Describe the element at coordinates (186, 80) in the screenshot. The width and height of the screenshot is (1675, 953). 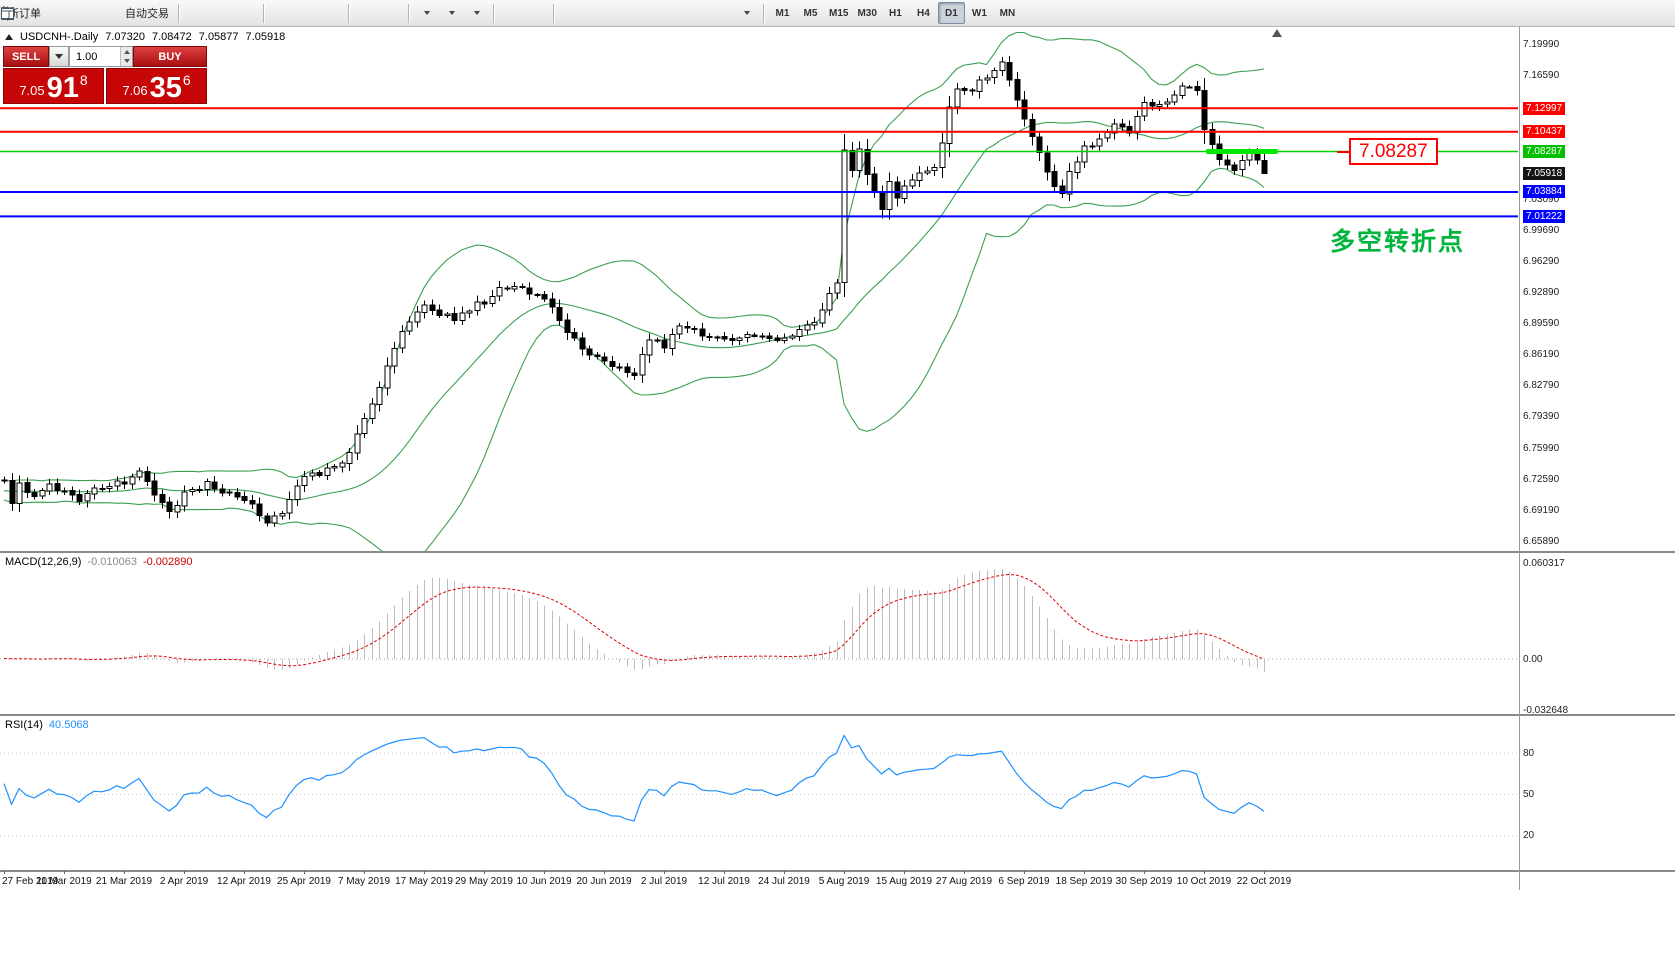
I see `buy-price-pip: 6` at that location.